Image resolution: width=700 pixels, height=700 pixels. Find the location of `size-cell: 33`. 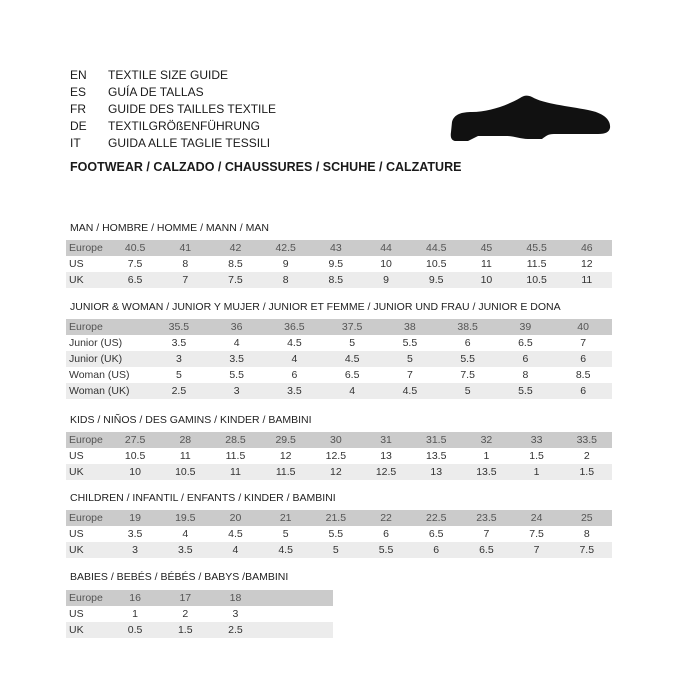

size-cell: 33 is located at coordinates (536, 440).